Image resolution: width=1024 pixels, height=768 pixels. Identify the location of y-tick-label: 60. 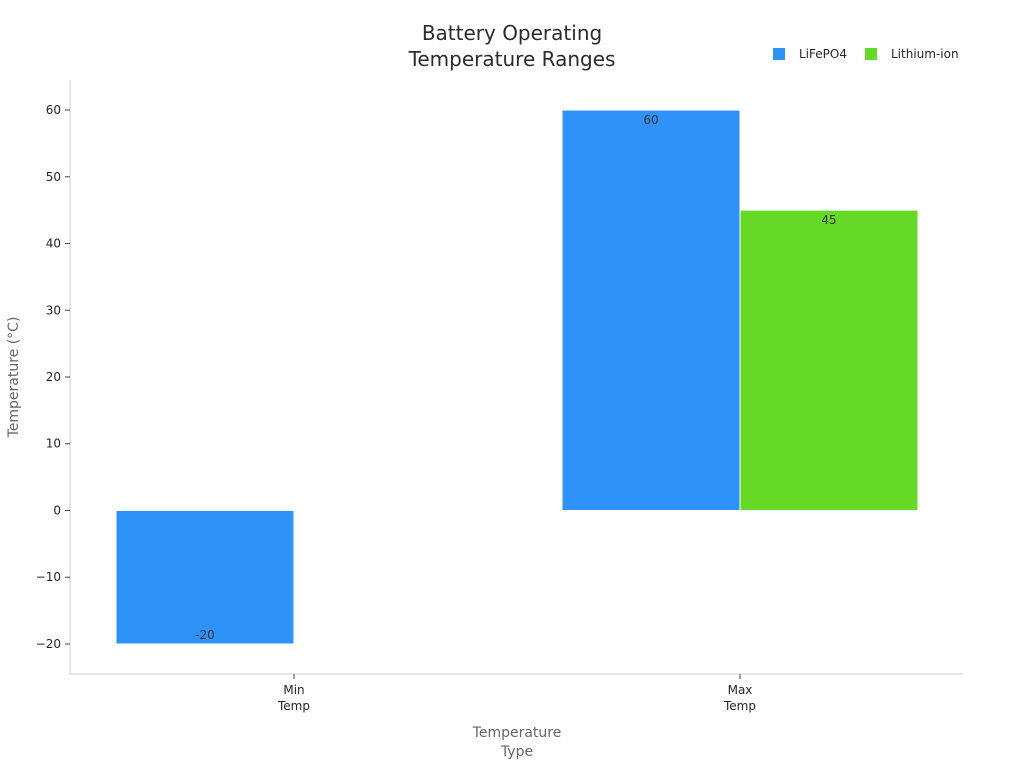
(53, 110).